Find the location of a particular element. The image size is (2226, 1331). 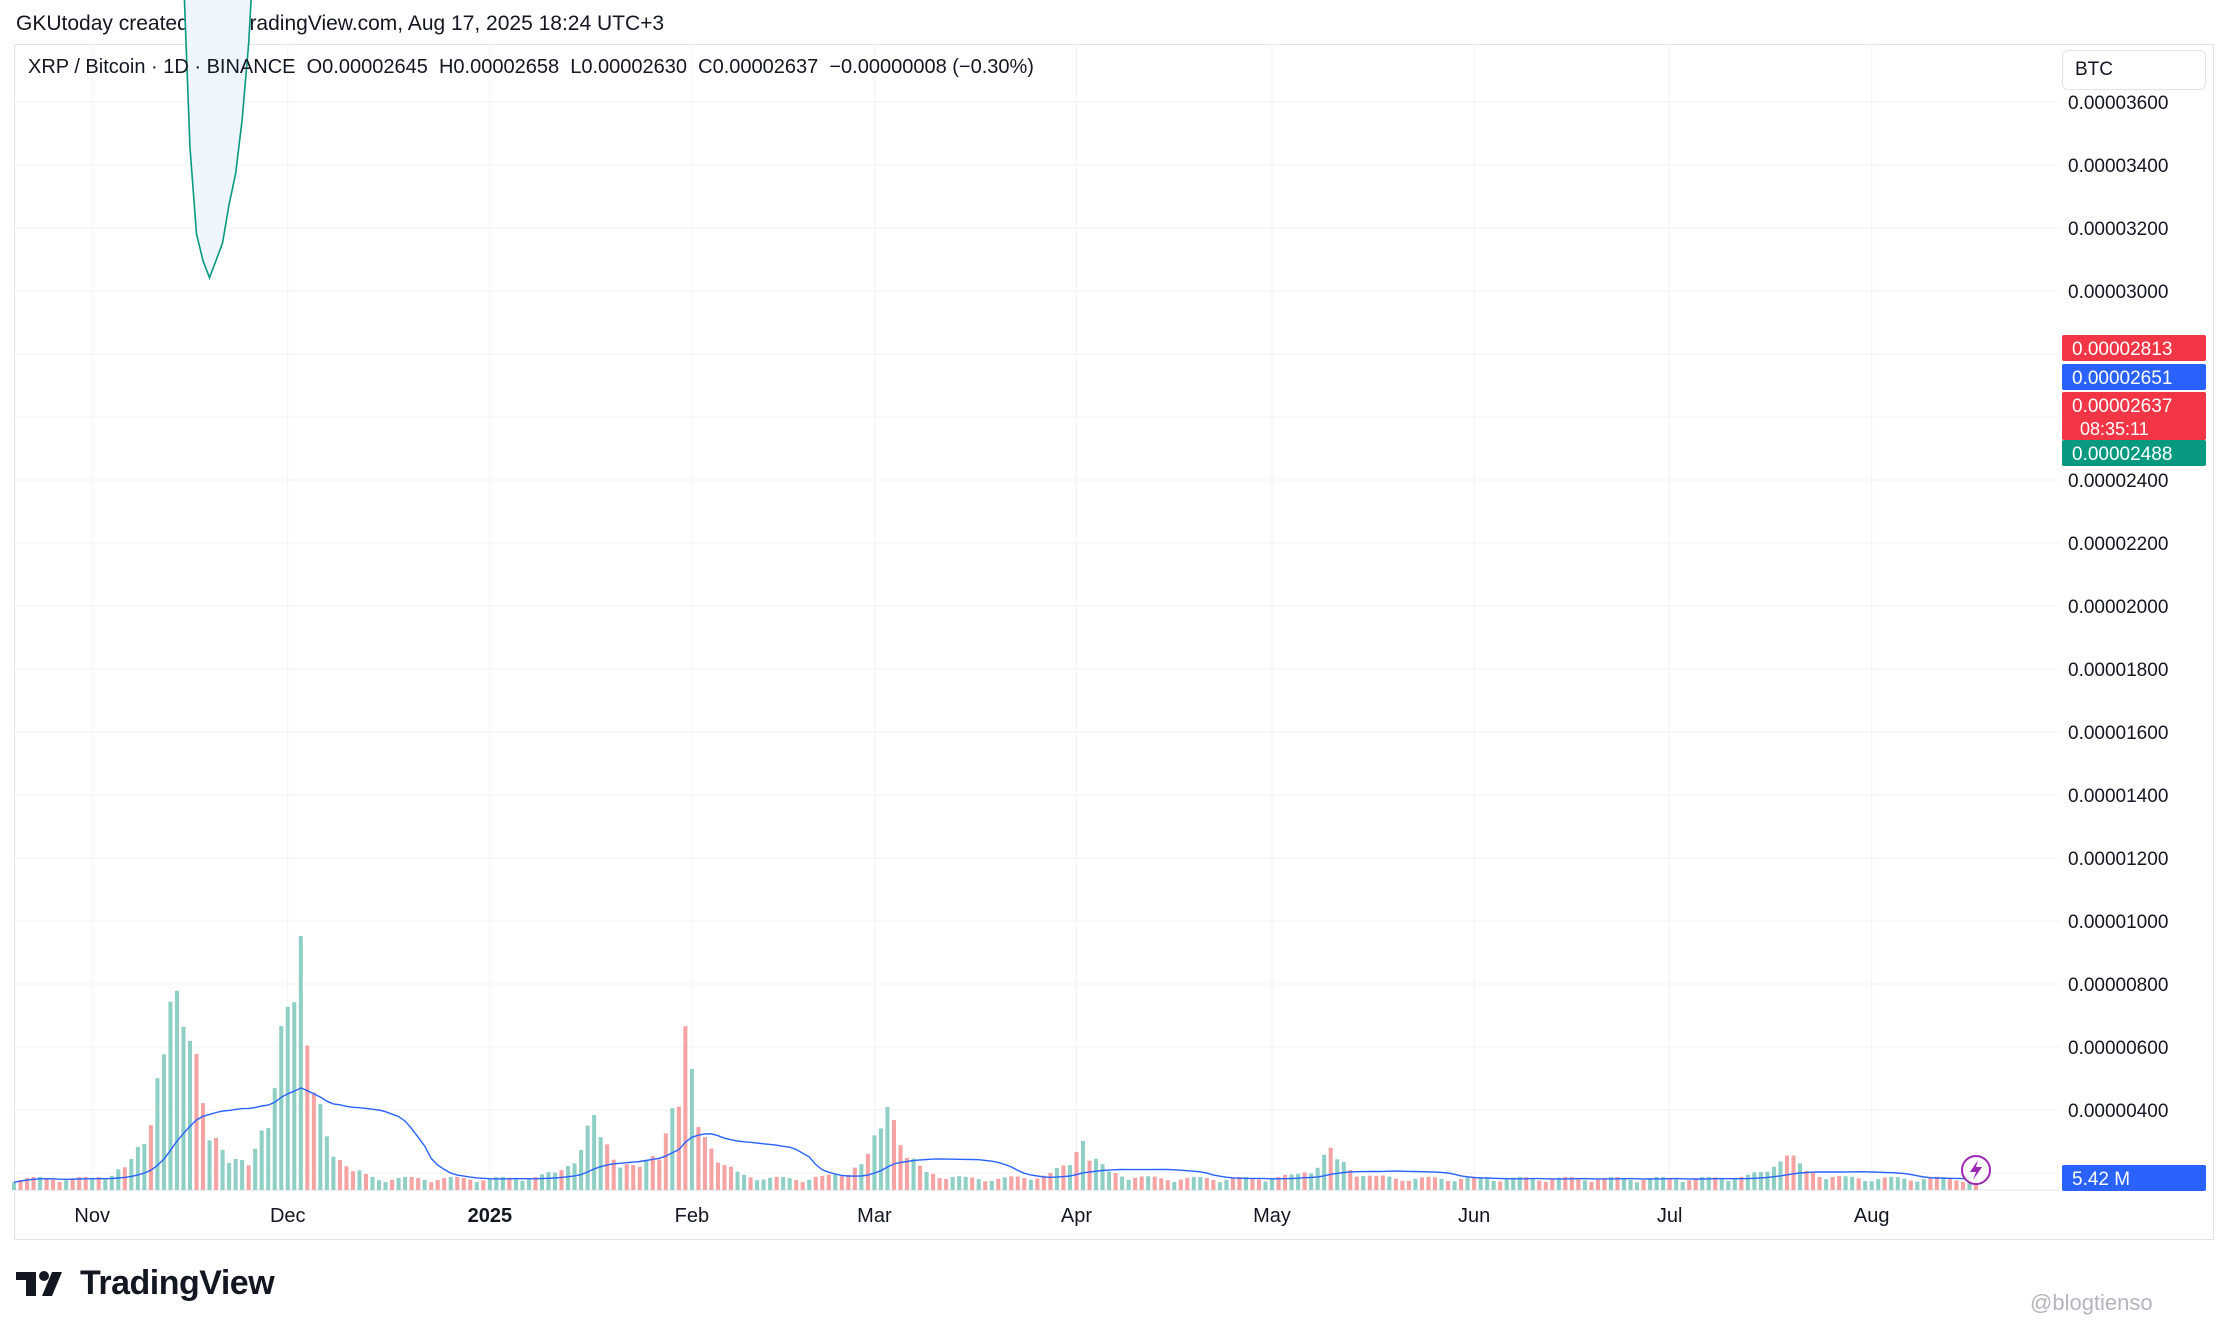

legend-low: L0.00002630 is located at coordinates (628, 67).